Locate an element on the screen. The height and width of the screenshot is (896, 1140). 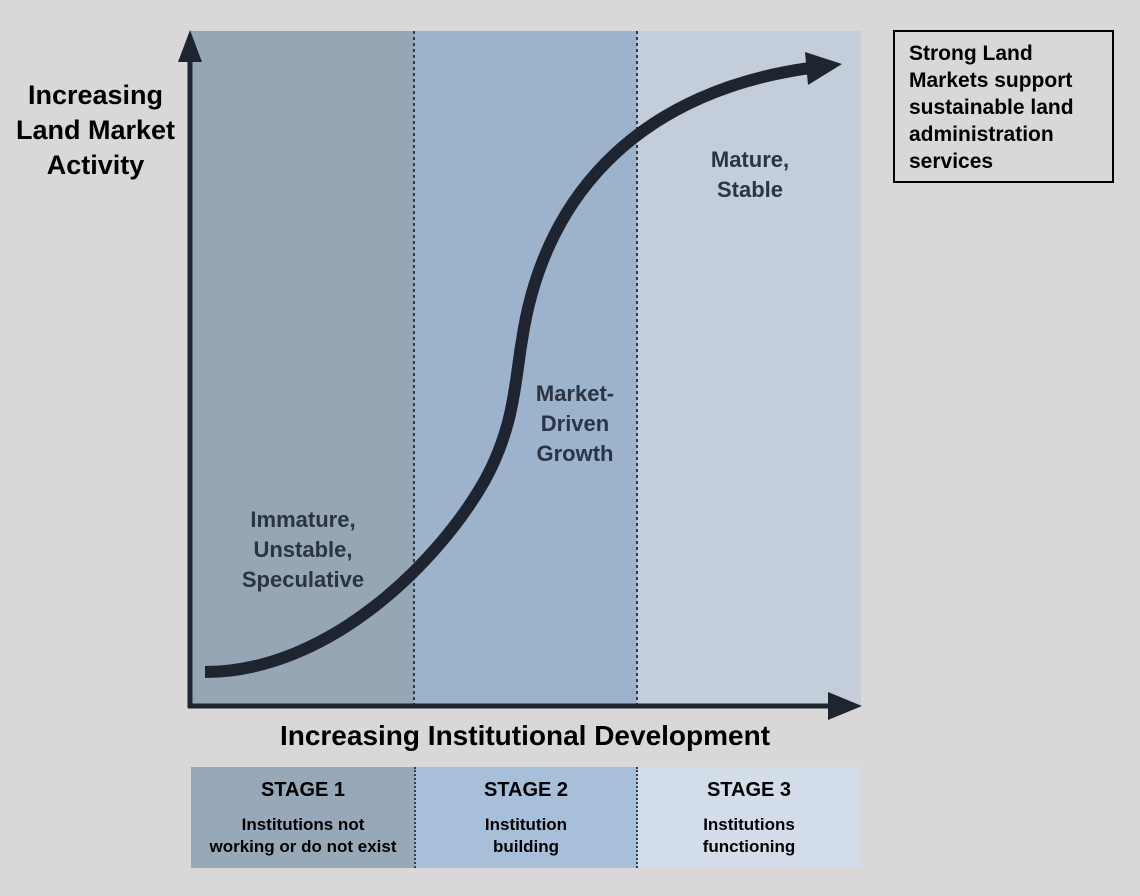
stage-2-box: STAGE 2 Institution building is located at coordinates (526, 817).